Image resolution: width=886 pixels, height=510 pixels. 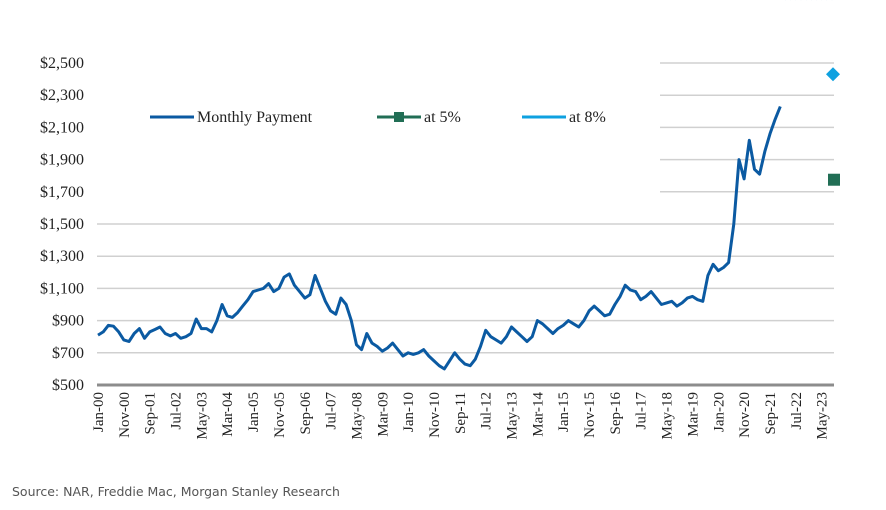 What do you see at coordinates (62, 192) in the screenshot?
I see `y-tick-label: $1,700` at bounding box center [62, 192].